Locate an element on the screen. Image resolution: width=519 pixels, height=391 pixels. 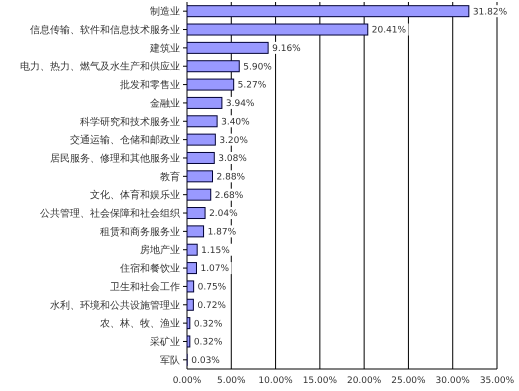
data-label: 0.03% is located at coordinates (205, 361).